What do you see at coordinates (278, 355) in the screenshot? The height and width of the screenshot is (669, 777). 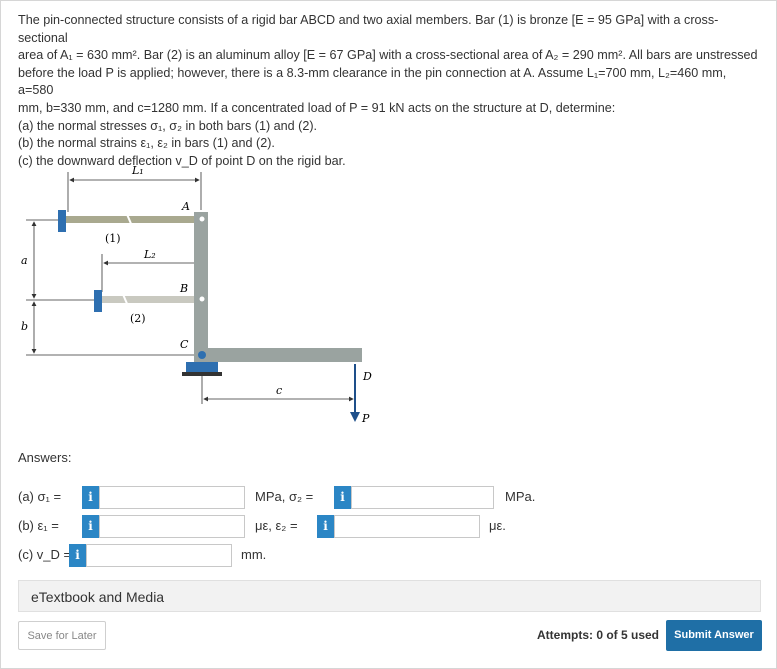 I see `rigid-bar-horizontal` at bounding box center [278, 355].